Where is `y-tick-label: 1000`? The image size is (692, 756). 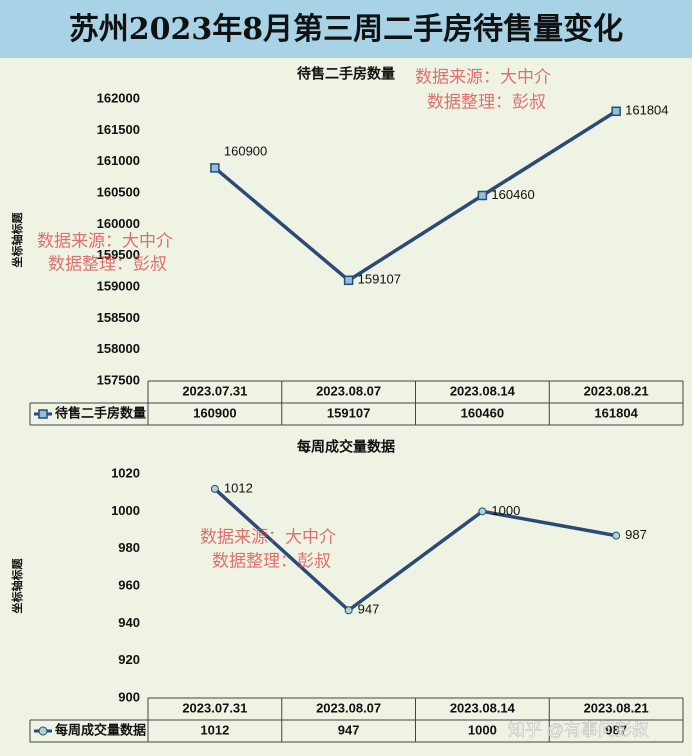 y-tick-label: 1000 is located at coordinates (125, 510).